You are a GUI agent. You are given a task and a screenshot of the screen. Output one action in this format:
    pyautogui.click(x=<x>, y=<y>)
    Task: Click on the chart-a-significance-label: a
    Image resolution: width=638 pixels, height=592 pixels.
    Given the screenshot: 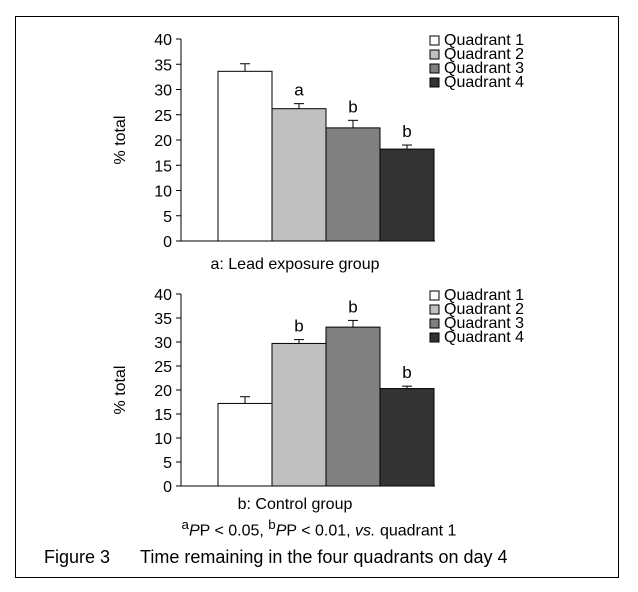 What is the action you would take?
    pyautogui.click(x=299, y=90)
    